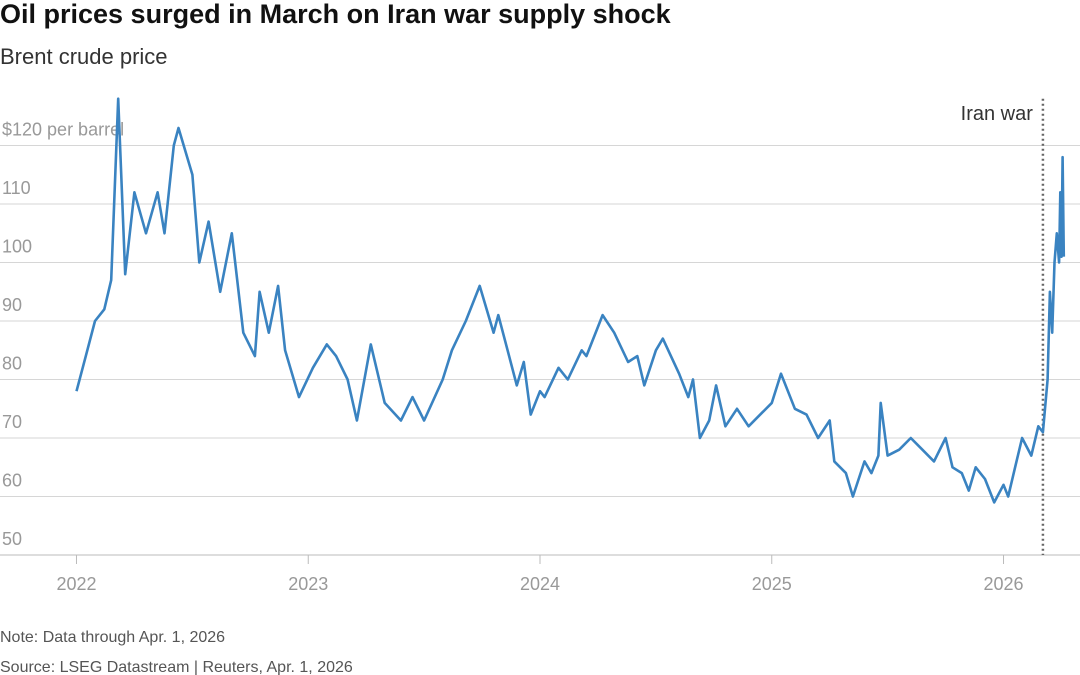 The image size is (1080, 675). I want to click on y-tick-label: 90, so click(12, 305).